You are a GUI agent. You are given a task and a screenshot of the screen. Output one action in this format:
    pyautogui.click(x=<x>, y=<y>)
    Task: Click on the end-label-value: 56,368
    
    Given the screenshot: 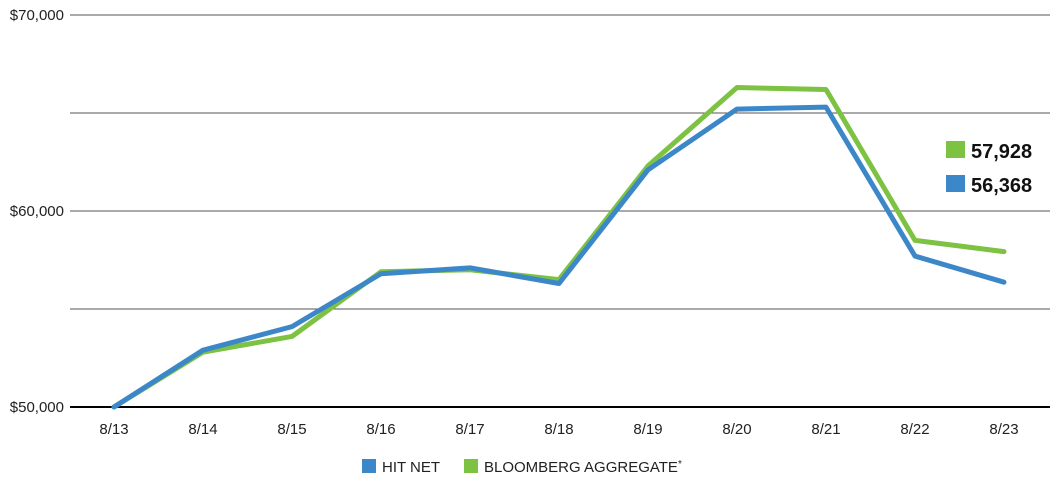 What is the action you would take?
    pyautogui.click(x=1001, y=186)
    